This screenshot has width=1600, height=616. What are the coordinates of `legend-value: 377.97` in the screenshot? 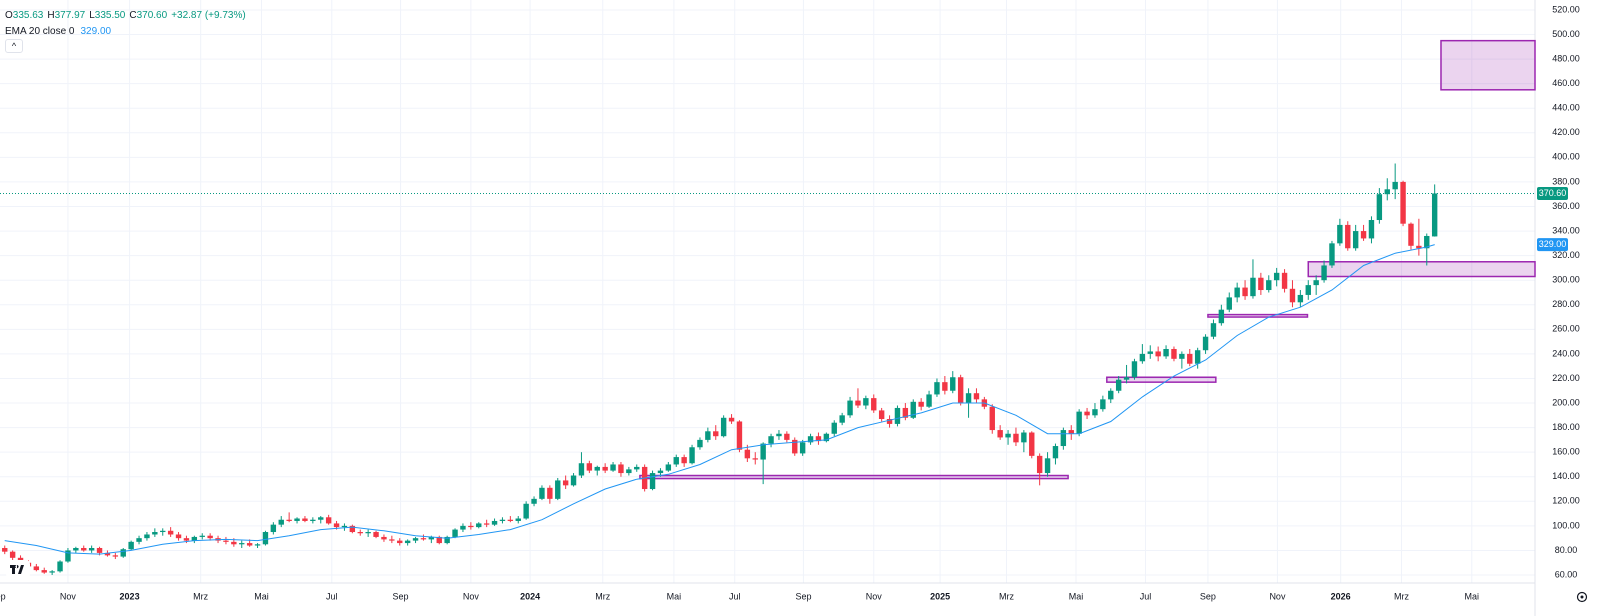 It's located at (70, 15).